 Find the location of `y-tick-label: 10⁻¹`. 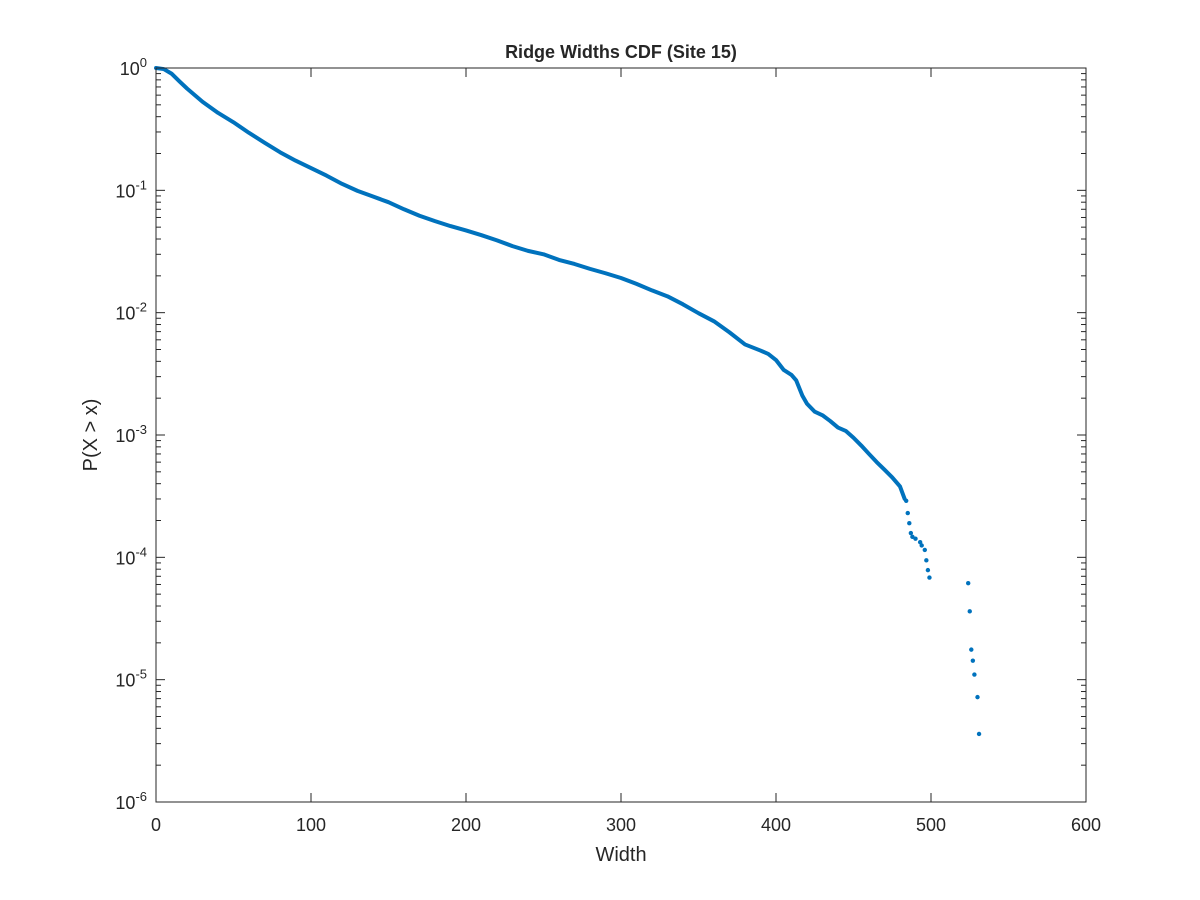

y-tick-label: 10⁻¹ is located at coordinates (131, 189).